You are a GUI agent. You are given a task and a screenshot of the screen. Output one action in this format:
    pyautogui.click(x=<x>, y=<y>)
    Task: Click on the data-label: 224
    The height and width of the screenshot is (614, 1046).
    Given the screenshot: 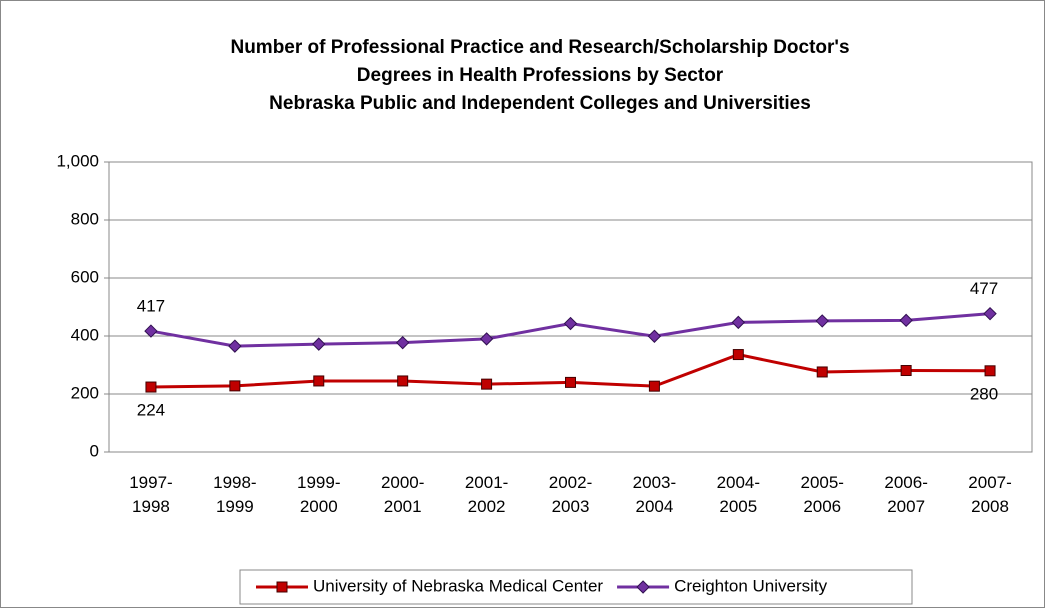 What is the action you would take?
    pyautogui.click(x=151, y=410)
    